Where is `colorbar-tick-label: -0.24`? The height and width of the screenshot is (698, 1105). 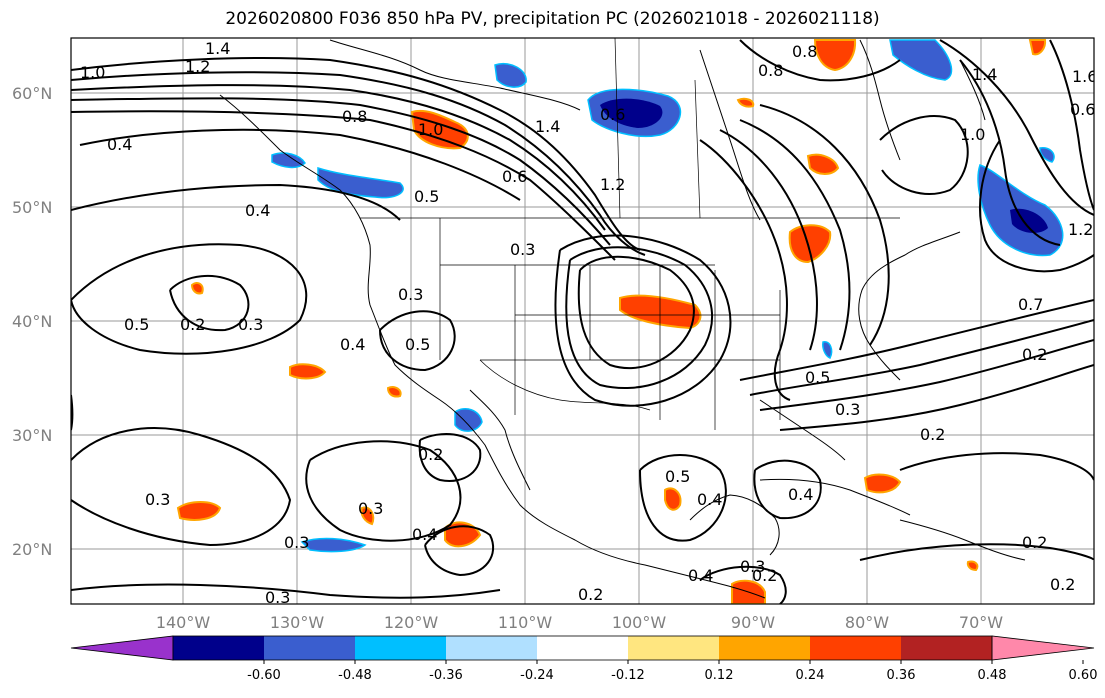 colorbar-tick-label: -0.24 is located at coordinates (537, 675).